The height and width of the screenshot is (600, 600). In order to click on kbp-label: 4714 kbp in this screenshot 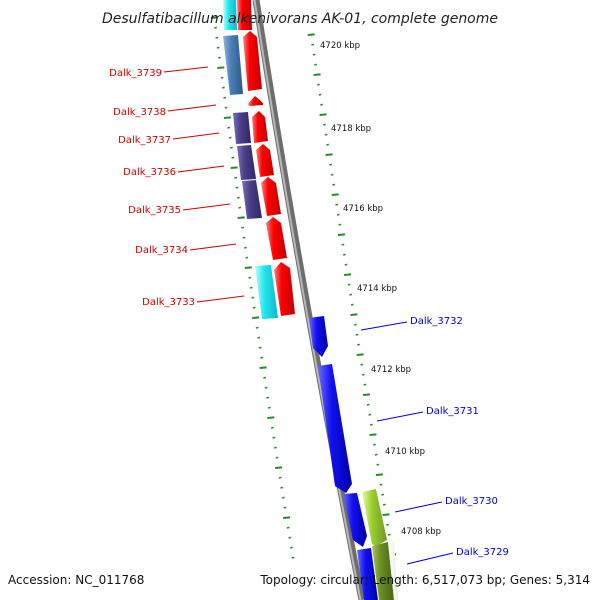, I will do `click(377, 289)`.